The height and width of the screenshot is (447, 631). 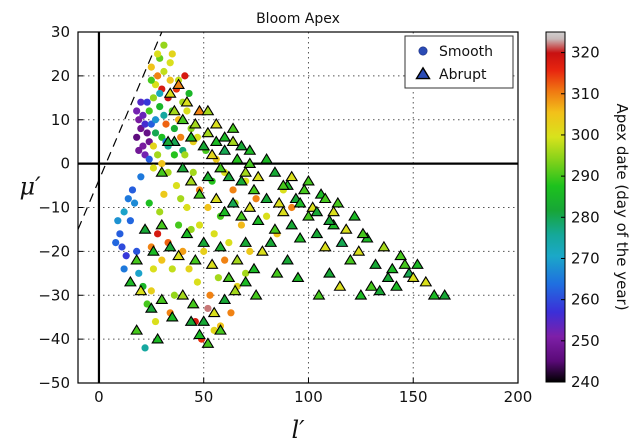 What do you see at coordinates (54, 383) in the screenshot?
I see `y-tick-label: −50` at bounding box center [54, 383].